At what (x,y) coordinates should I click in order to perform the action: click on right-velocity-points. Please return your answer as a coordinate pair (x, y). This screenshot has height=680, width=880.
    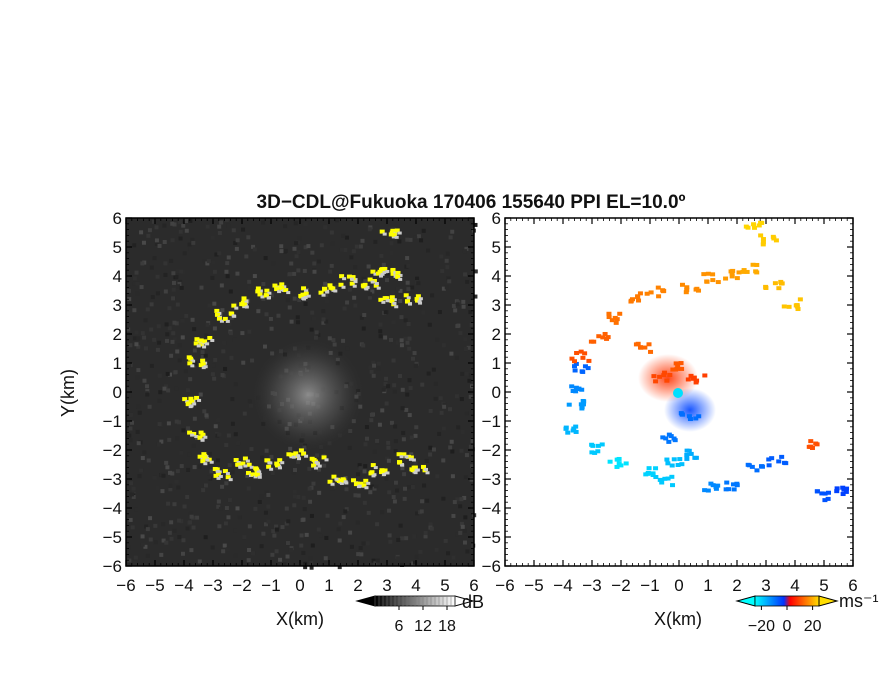
    Looking at the image, I should click on (706, 361).